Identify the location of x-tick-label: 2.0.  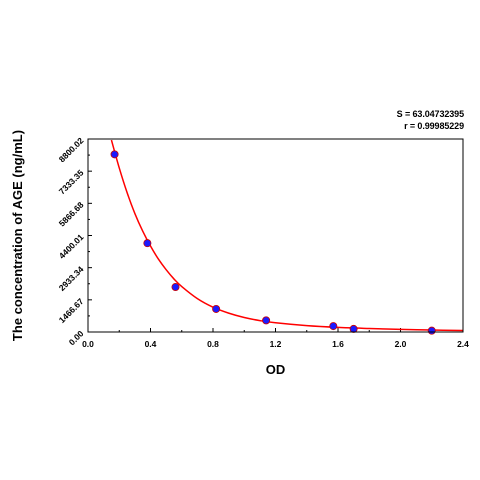
(401, 344).